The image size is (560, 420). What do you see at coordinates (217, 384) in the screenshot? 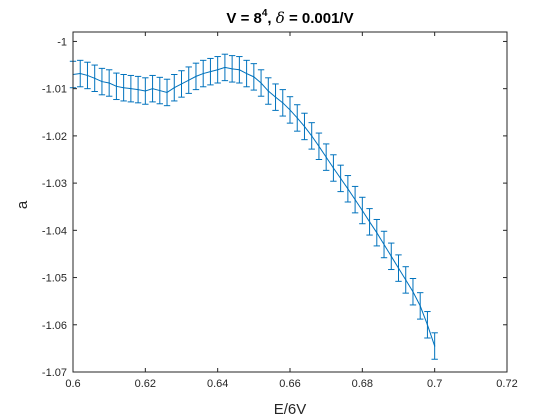
I see `x-tick-label: 0.64` at bounding box center [217, 384].